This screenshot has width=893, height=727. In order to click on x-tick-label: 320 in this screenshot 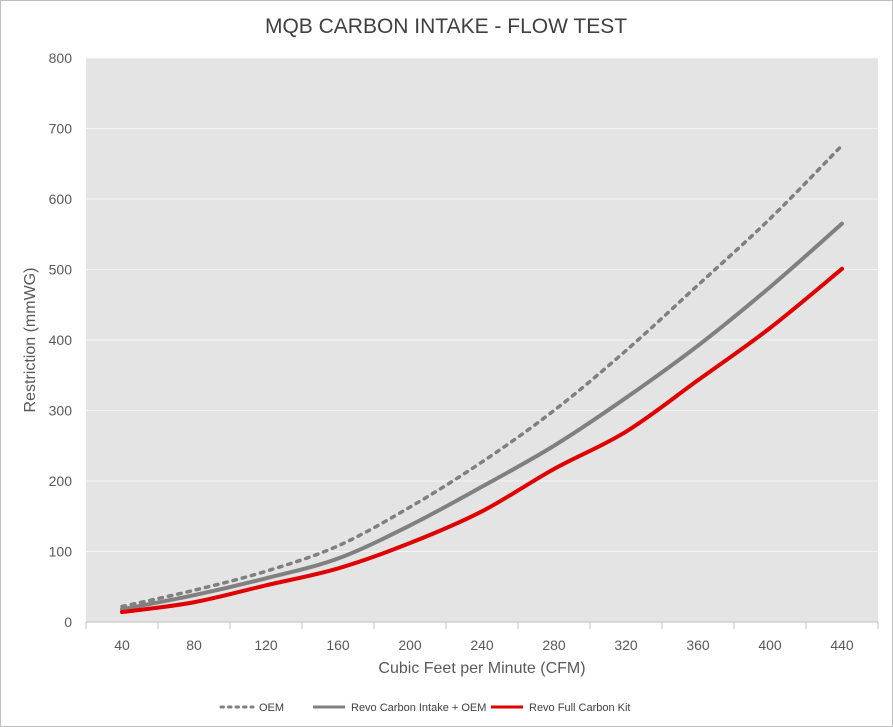, I will do `click(626, 645)`.